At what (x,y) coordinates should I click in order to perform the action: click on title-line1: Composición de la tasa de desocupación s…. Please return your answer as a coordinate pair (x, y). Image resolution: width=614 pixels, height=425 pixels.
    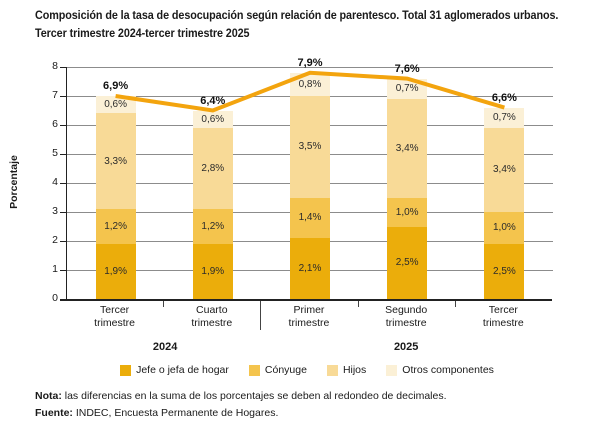
    Looking at the image, I should click on (297, 15).